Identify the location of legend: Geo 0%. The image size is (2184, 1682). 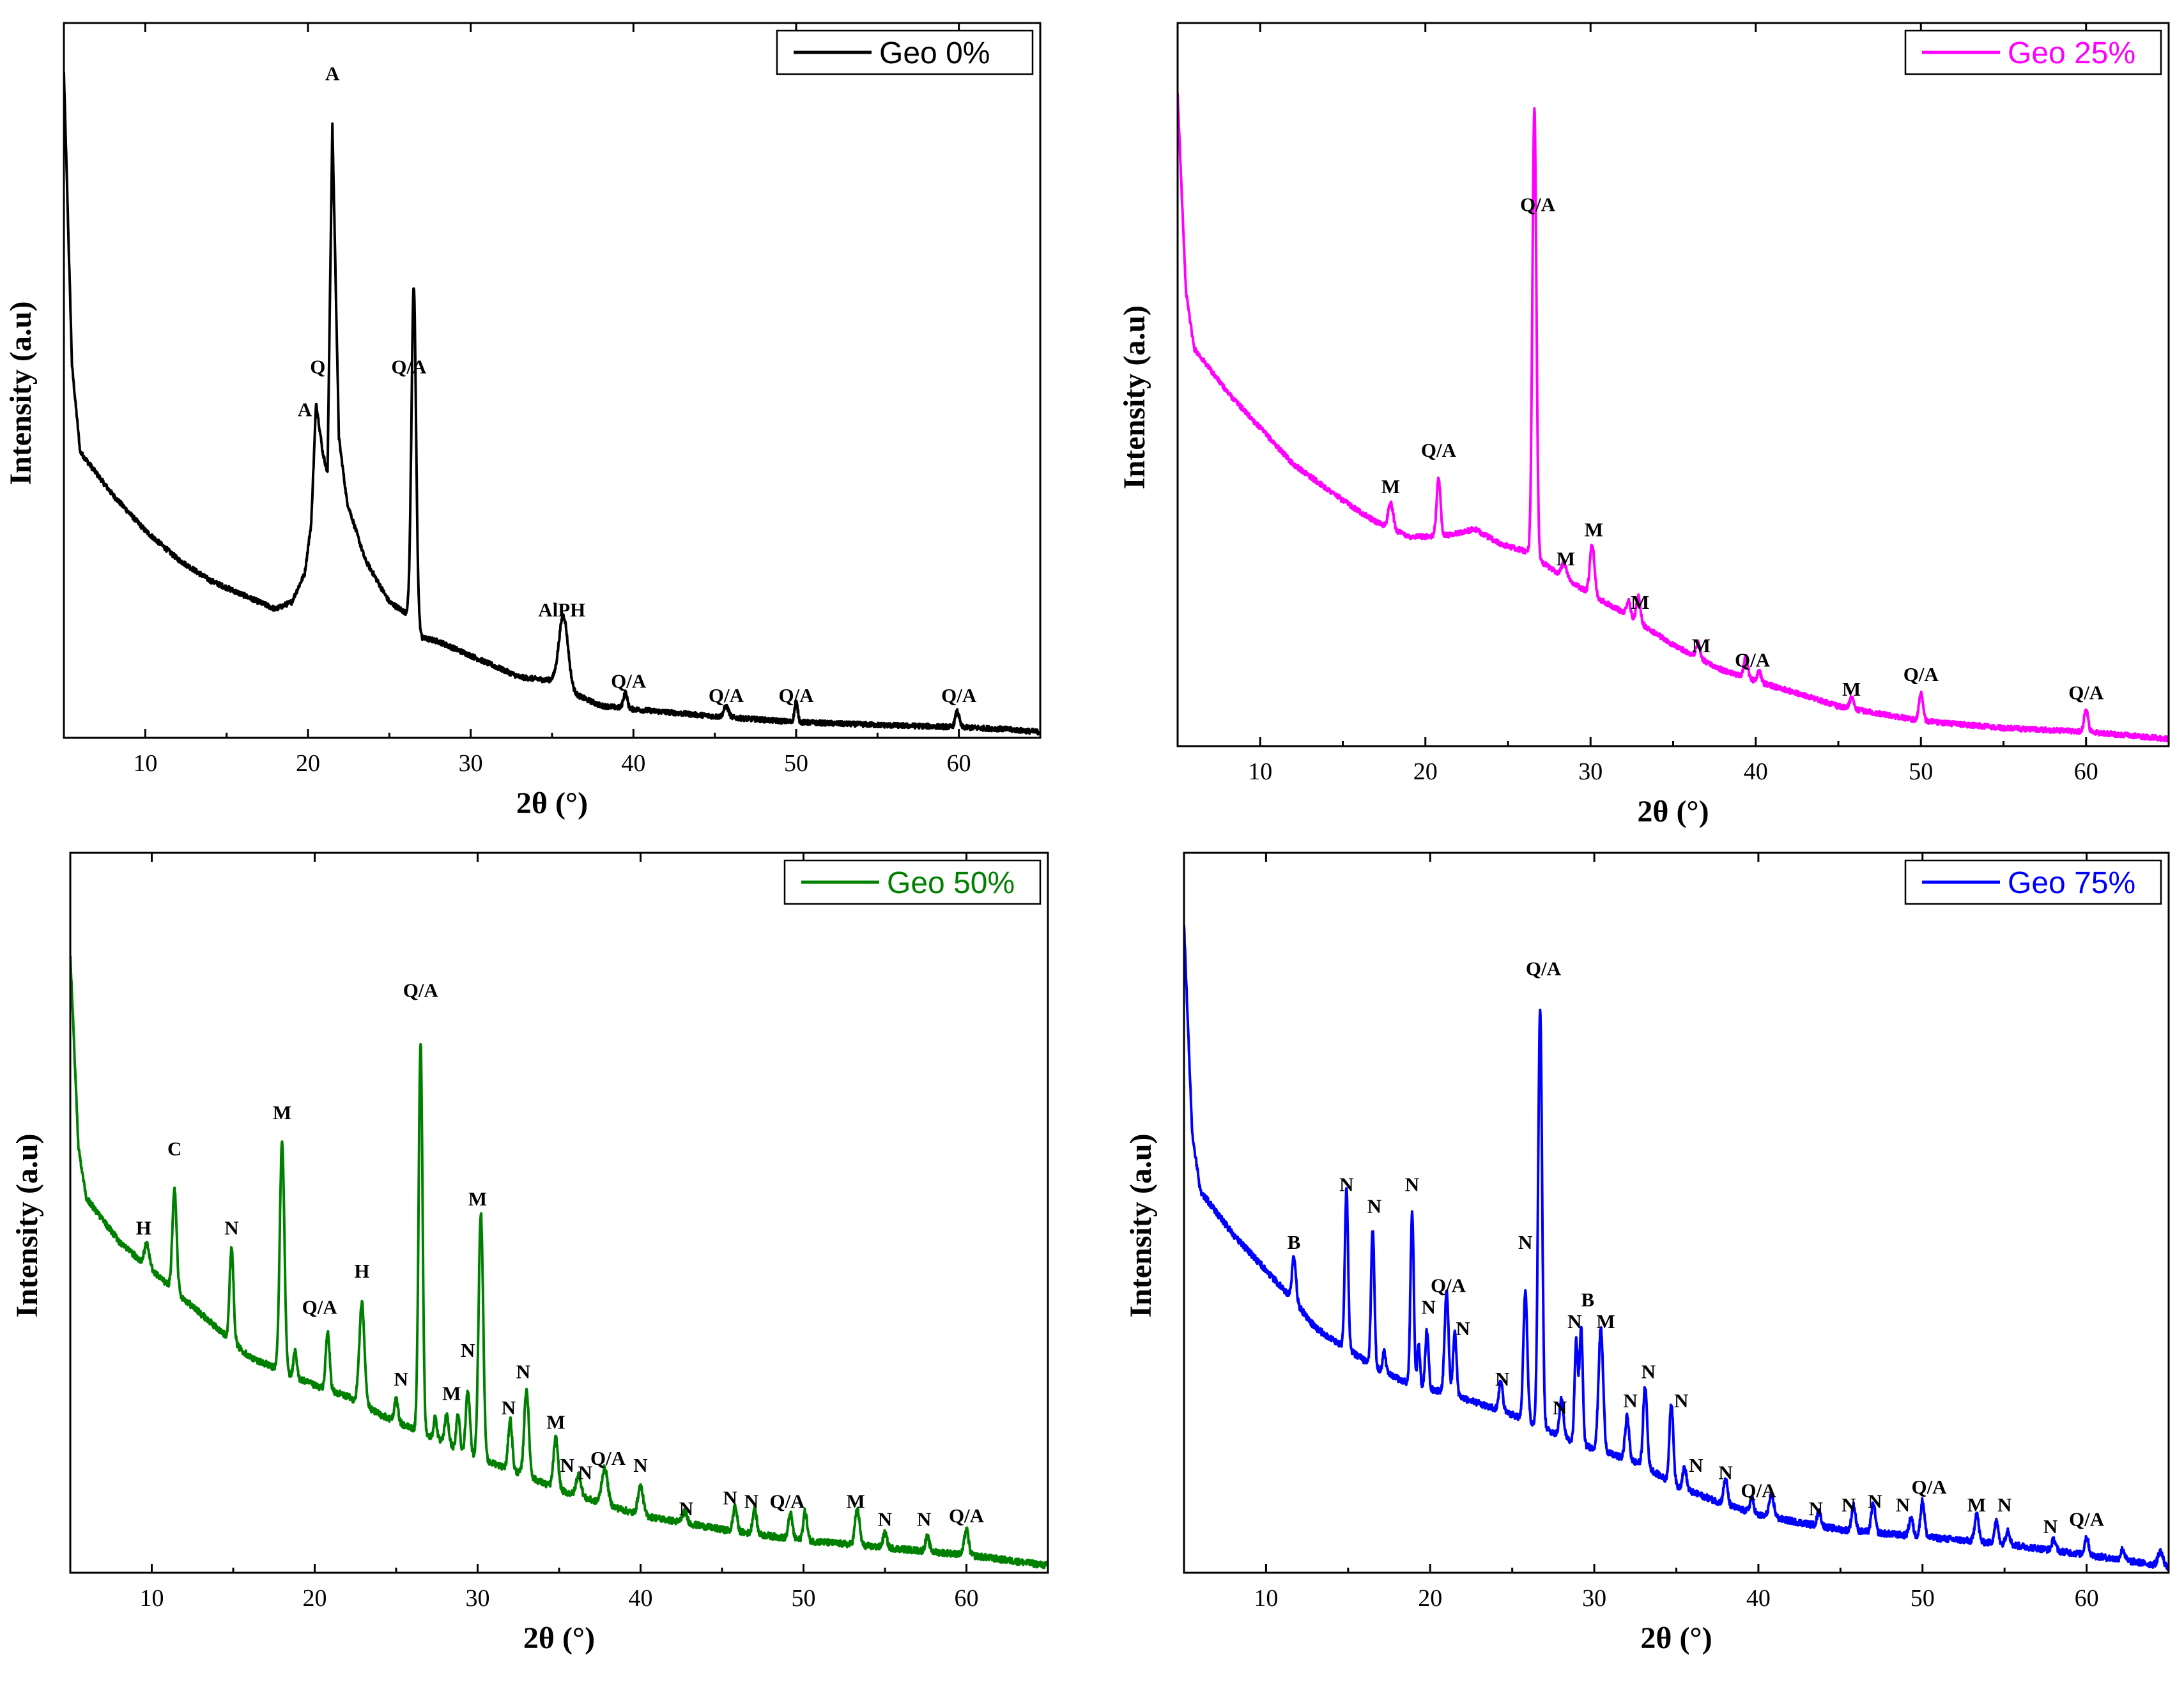
(905, 52).